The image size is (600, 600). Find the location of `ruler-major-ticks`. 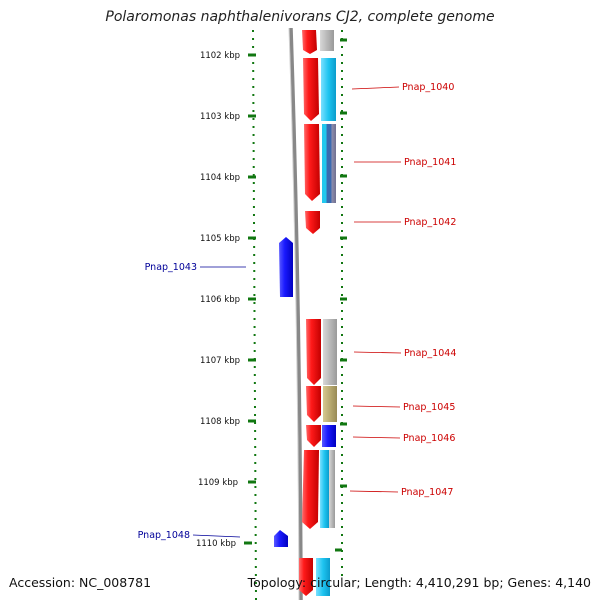

ruler-major-ticks is located at coordinates (295, 295).